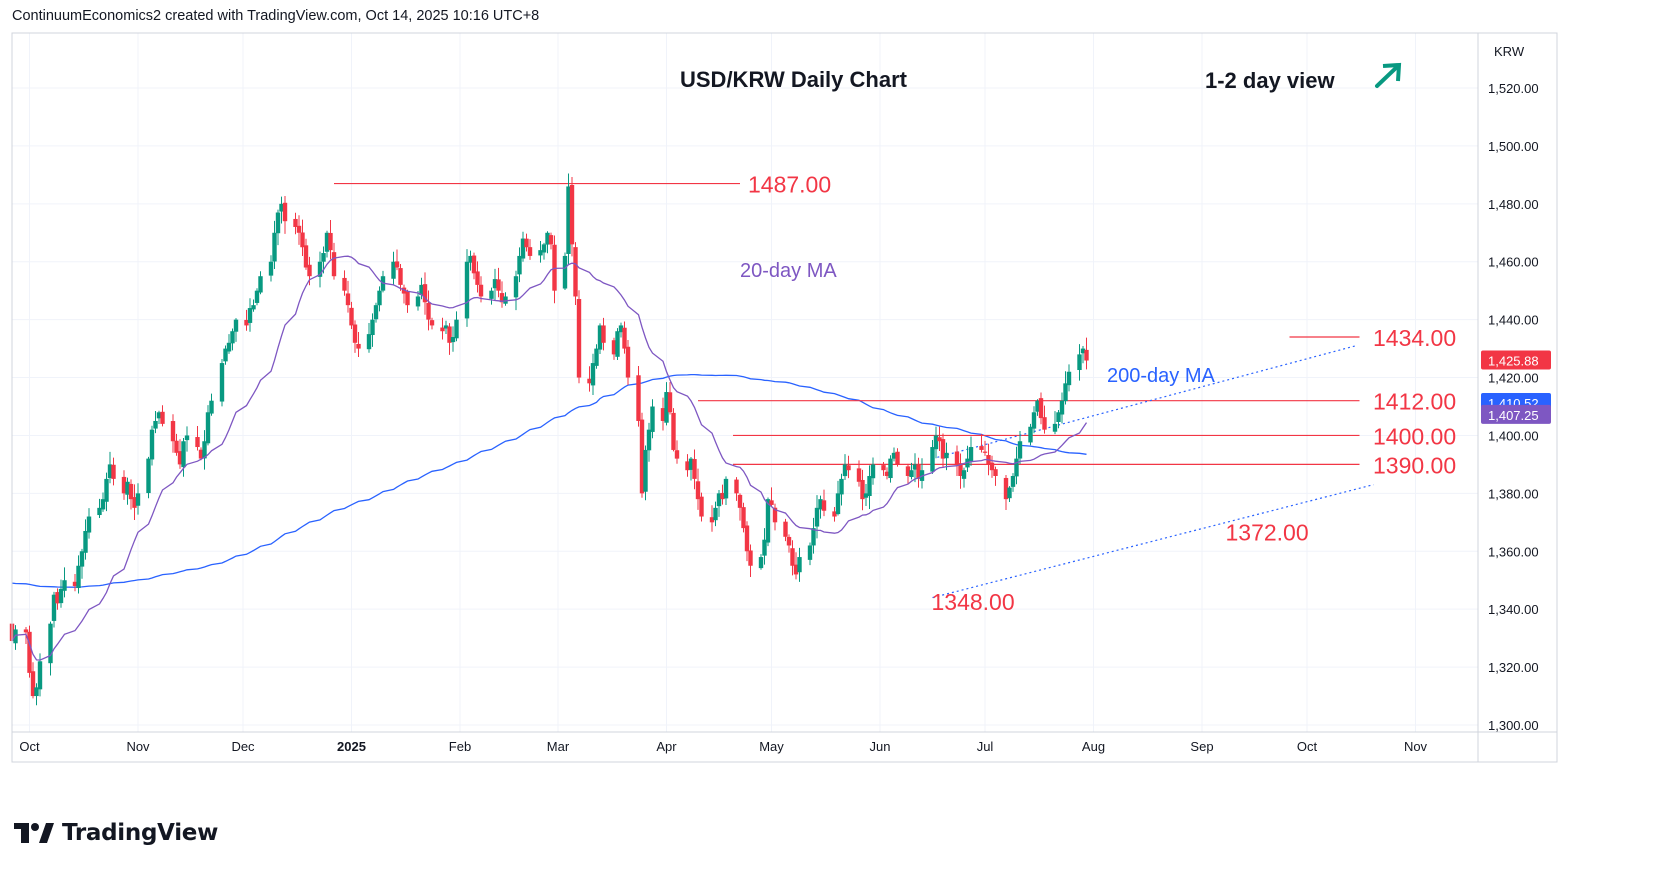  Describe the element at coordinates (1201, 746) in the screenshot. I see `x-tick-label: Sep` at that location.